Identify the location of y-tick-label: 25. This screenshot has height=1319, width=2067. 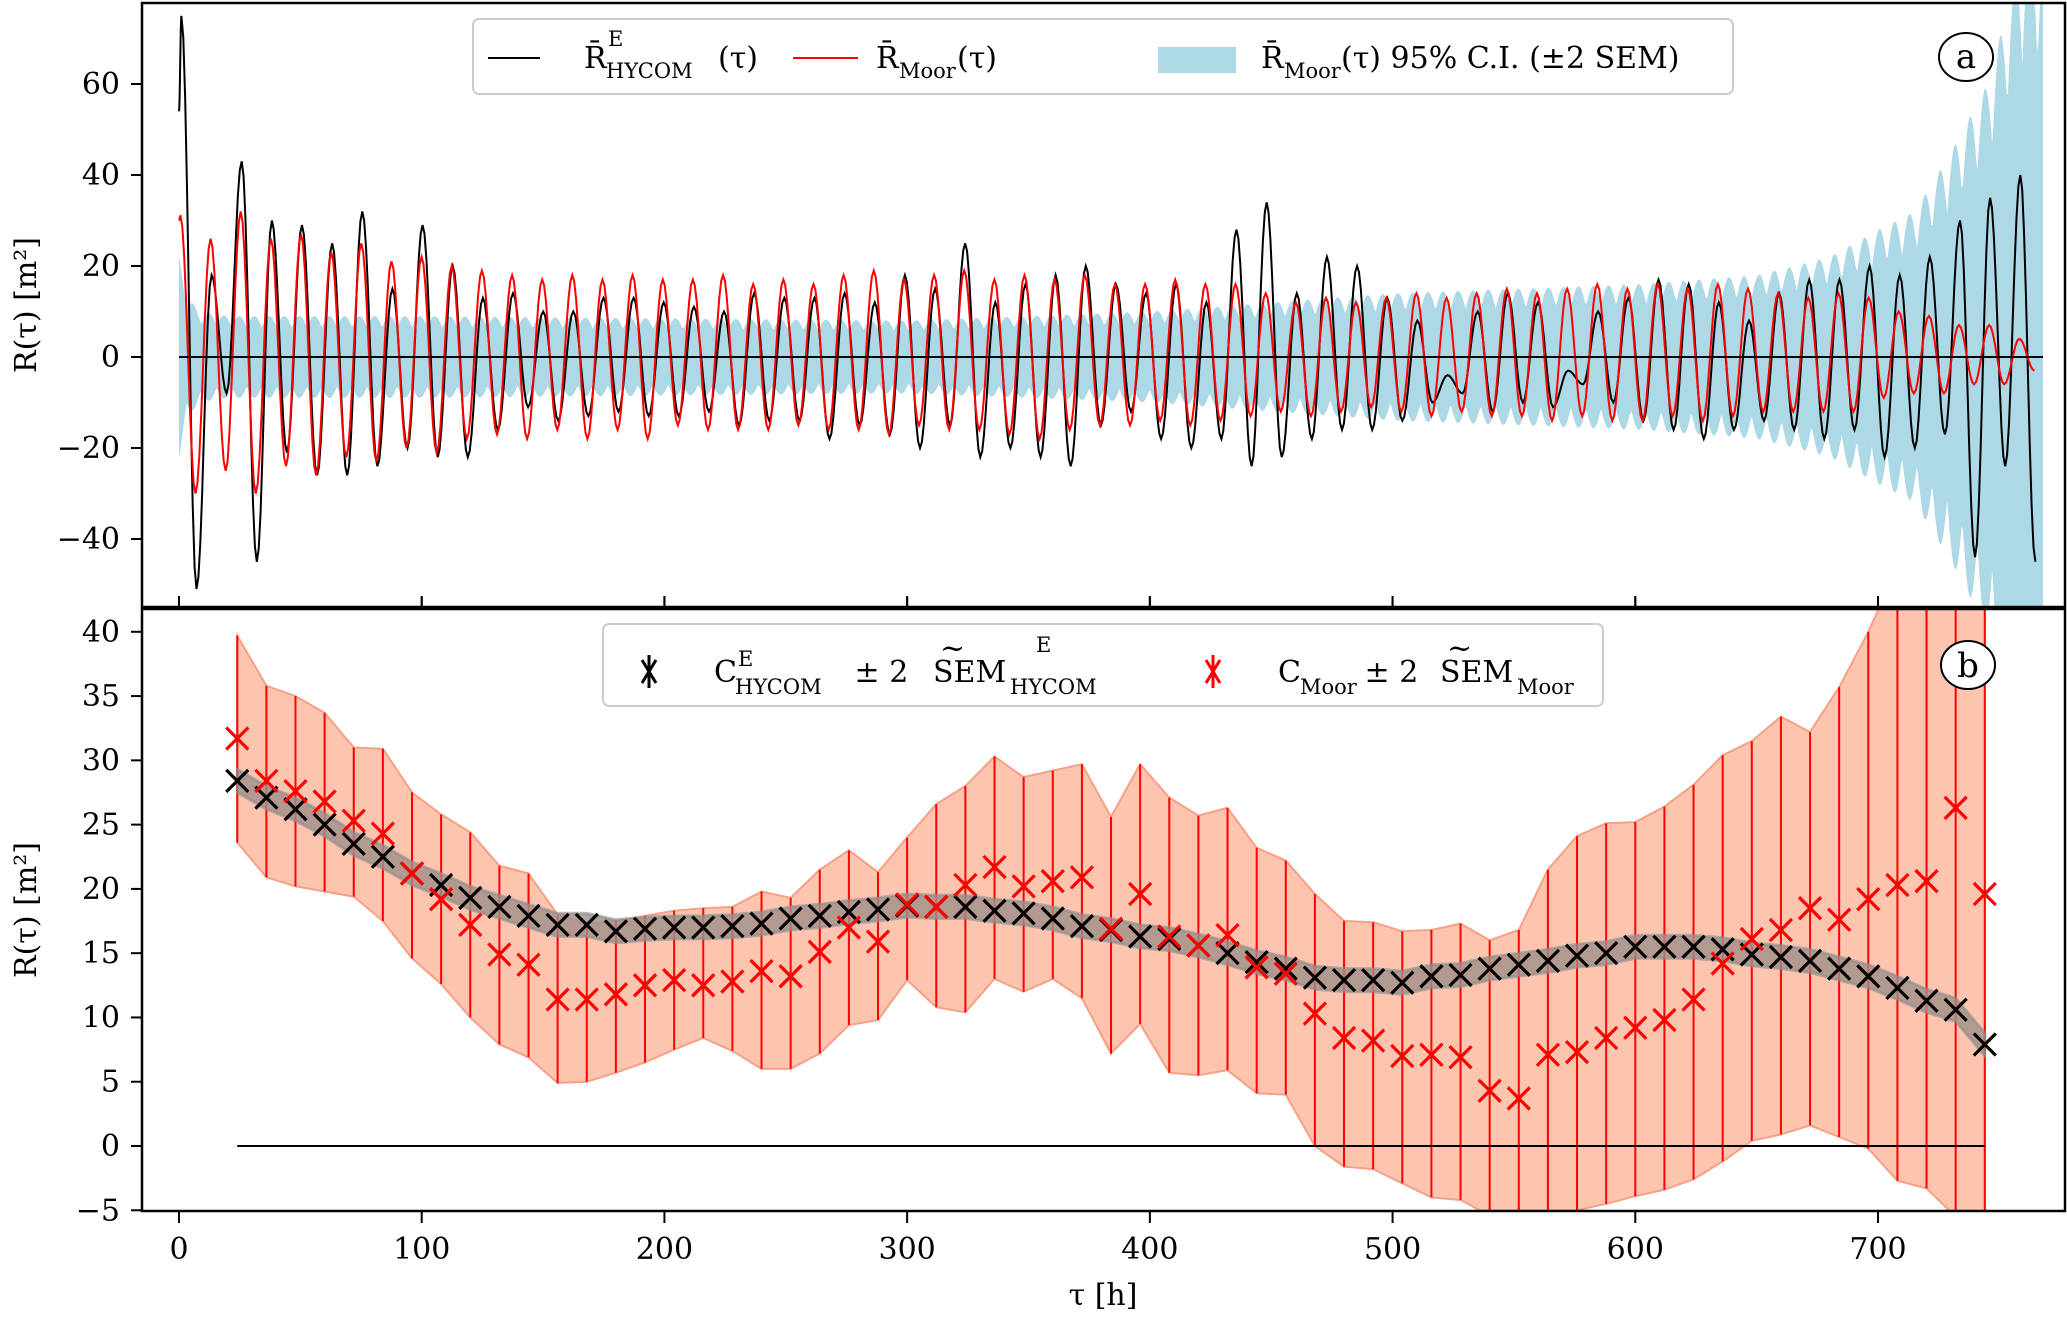
(101, 825).